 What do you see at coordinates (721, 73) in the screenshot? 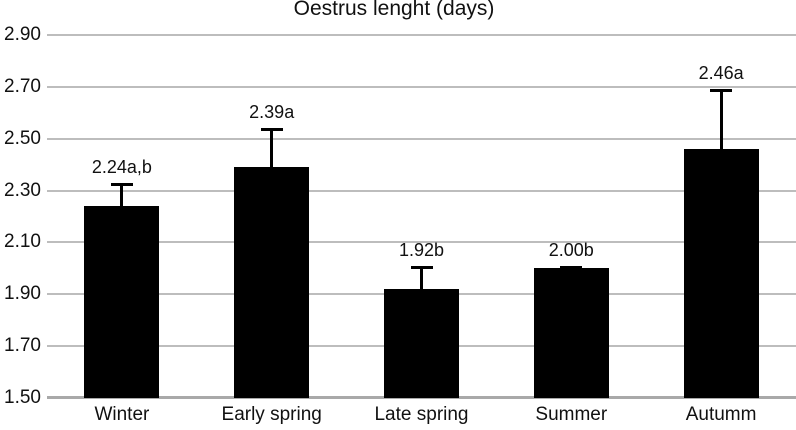
I see `bar-value-label: 2.46a` at bounding box center [721, 73].